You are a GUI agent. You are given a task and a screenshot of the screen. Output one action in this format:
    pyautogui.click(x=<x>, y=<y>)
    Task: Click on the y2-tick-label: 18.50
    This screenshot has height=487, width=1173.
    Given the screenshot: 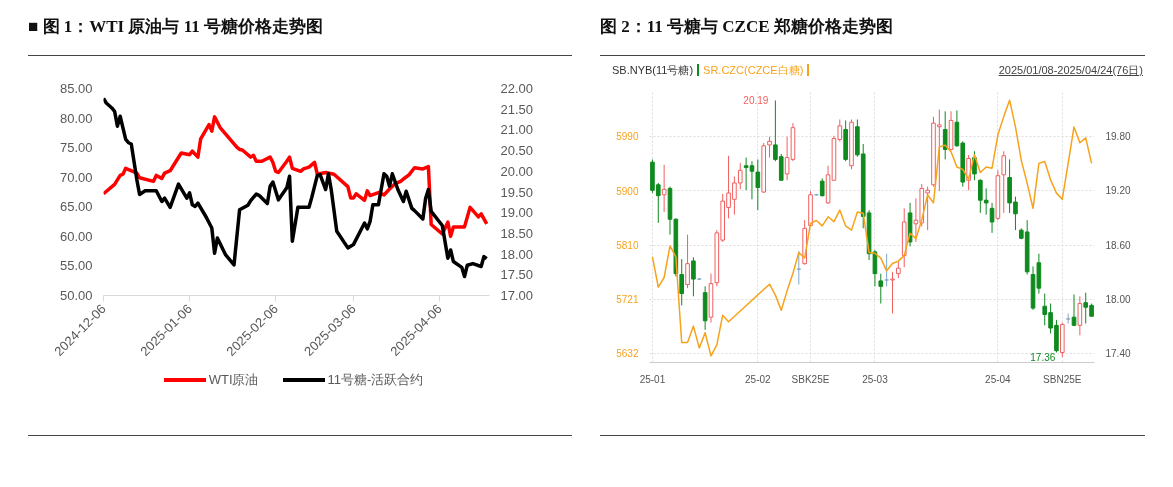 What is the action you would take?
    pyautogui.click(x=517, y=233)
    